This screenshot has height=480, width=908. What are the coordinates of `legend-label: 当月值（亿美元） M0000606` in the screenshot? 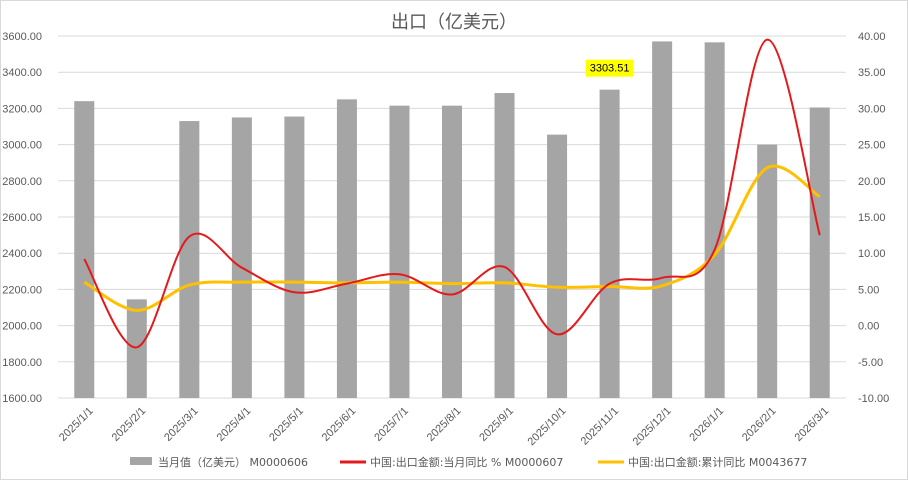 It's located at (233, 462).